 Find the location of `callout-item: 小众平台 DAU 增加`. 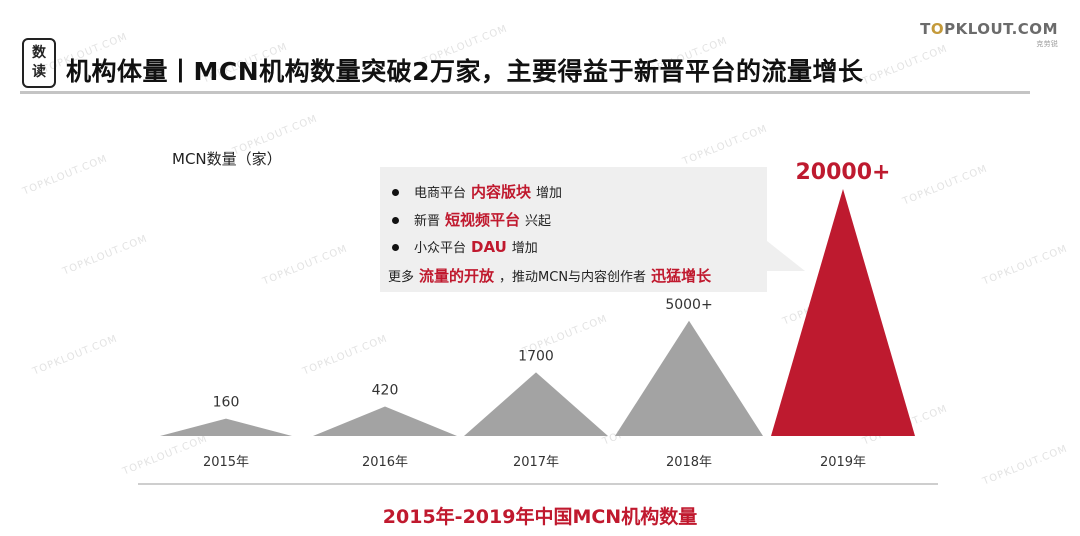

callout-item: 小众平台 DAU 增加 is located at coordinates (459, 246).